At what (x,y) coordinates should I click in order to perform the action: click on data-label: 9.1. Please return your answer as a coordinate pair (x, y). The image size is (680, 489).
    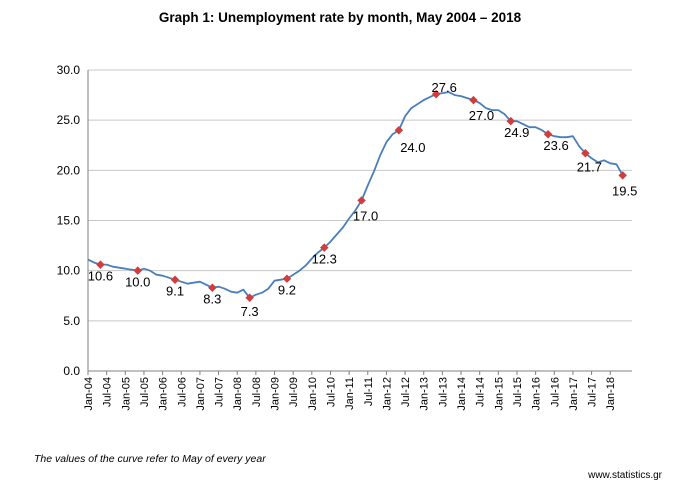
    Looking at the image, I should click on (175, 291).